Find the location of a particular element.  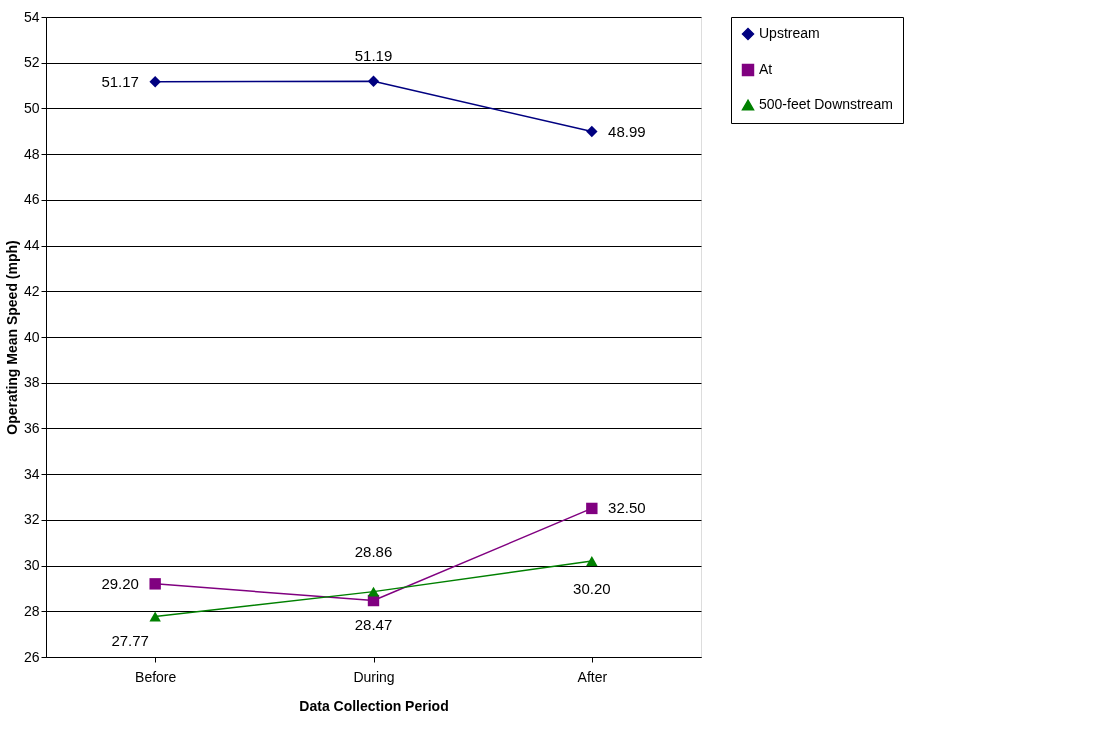

y-tick-label: 38 is located at coordinates (31, 382).